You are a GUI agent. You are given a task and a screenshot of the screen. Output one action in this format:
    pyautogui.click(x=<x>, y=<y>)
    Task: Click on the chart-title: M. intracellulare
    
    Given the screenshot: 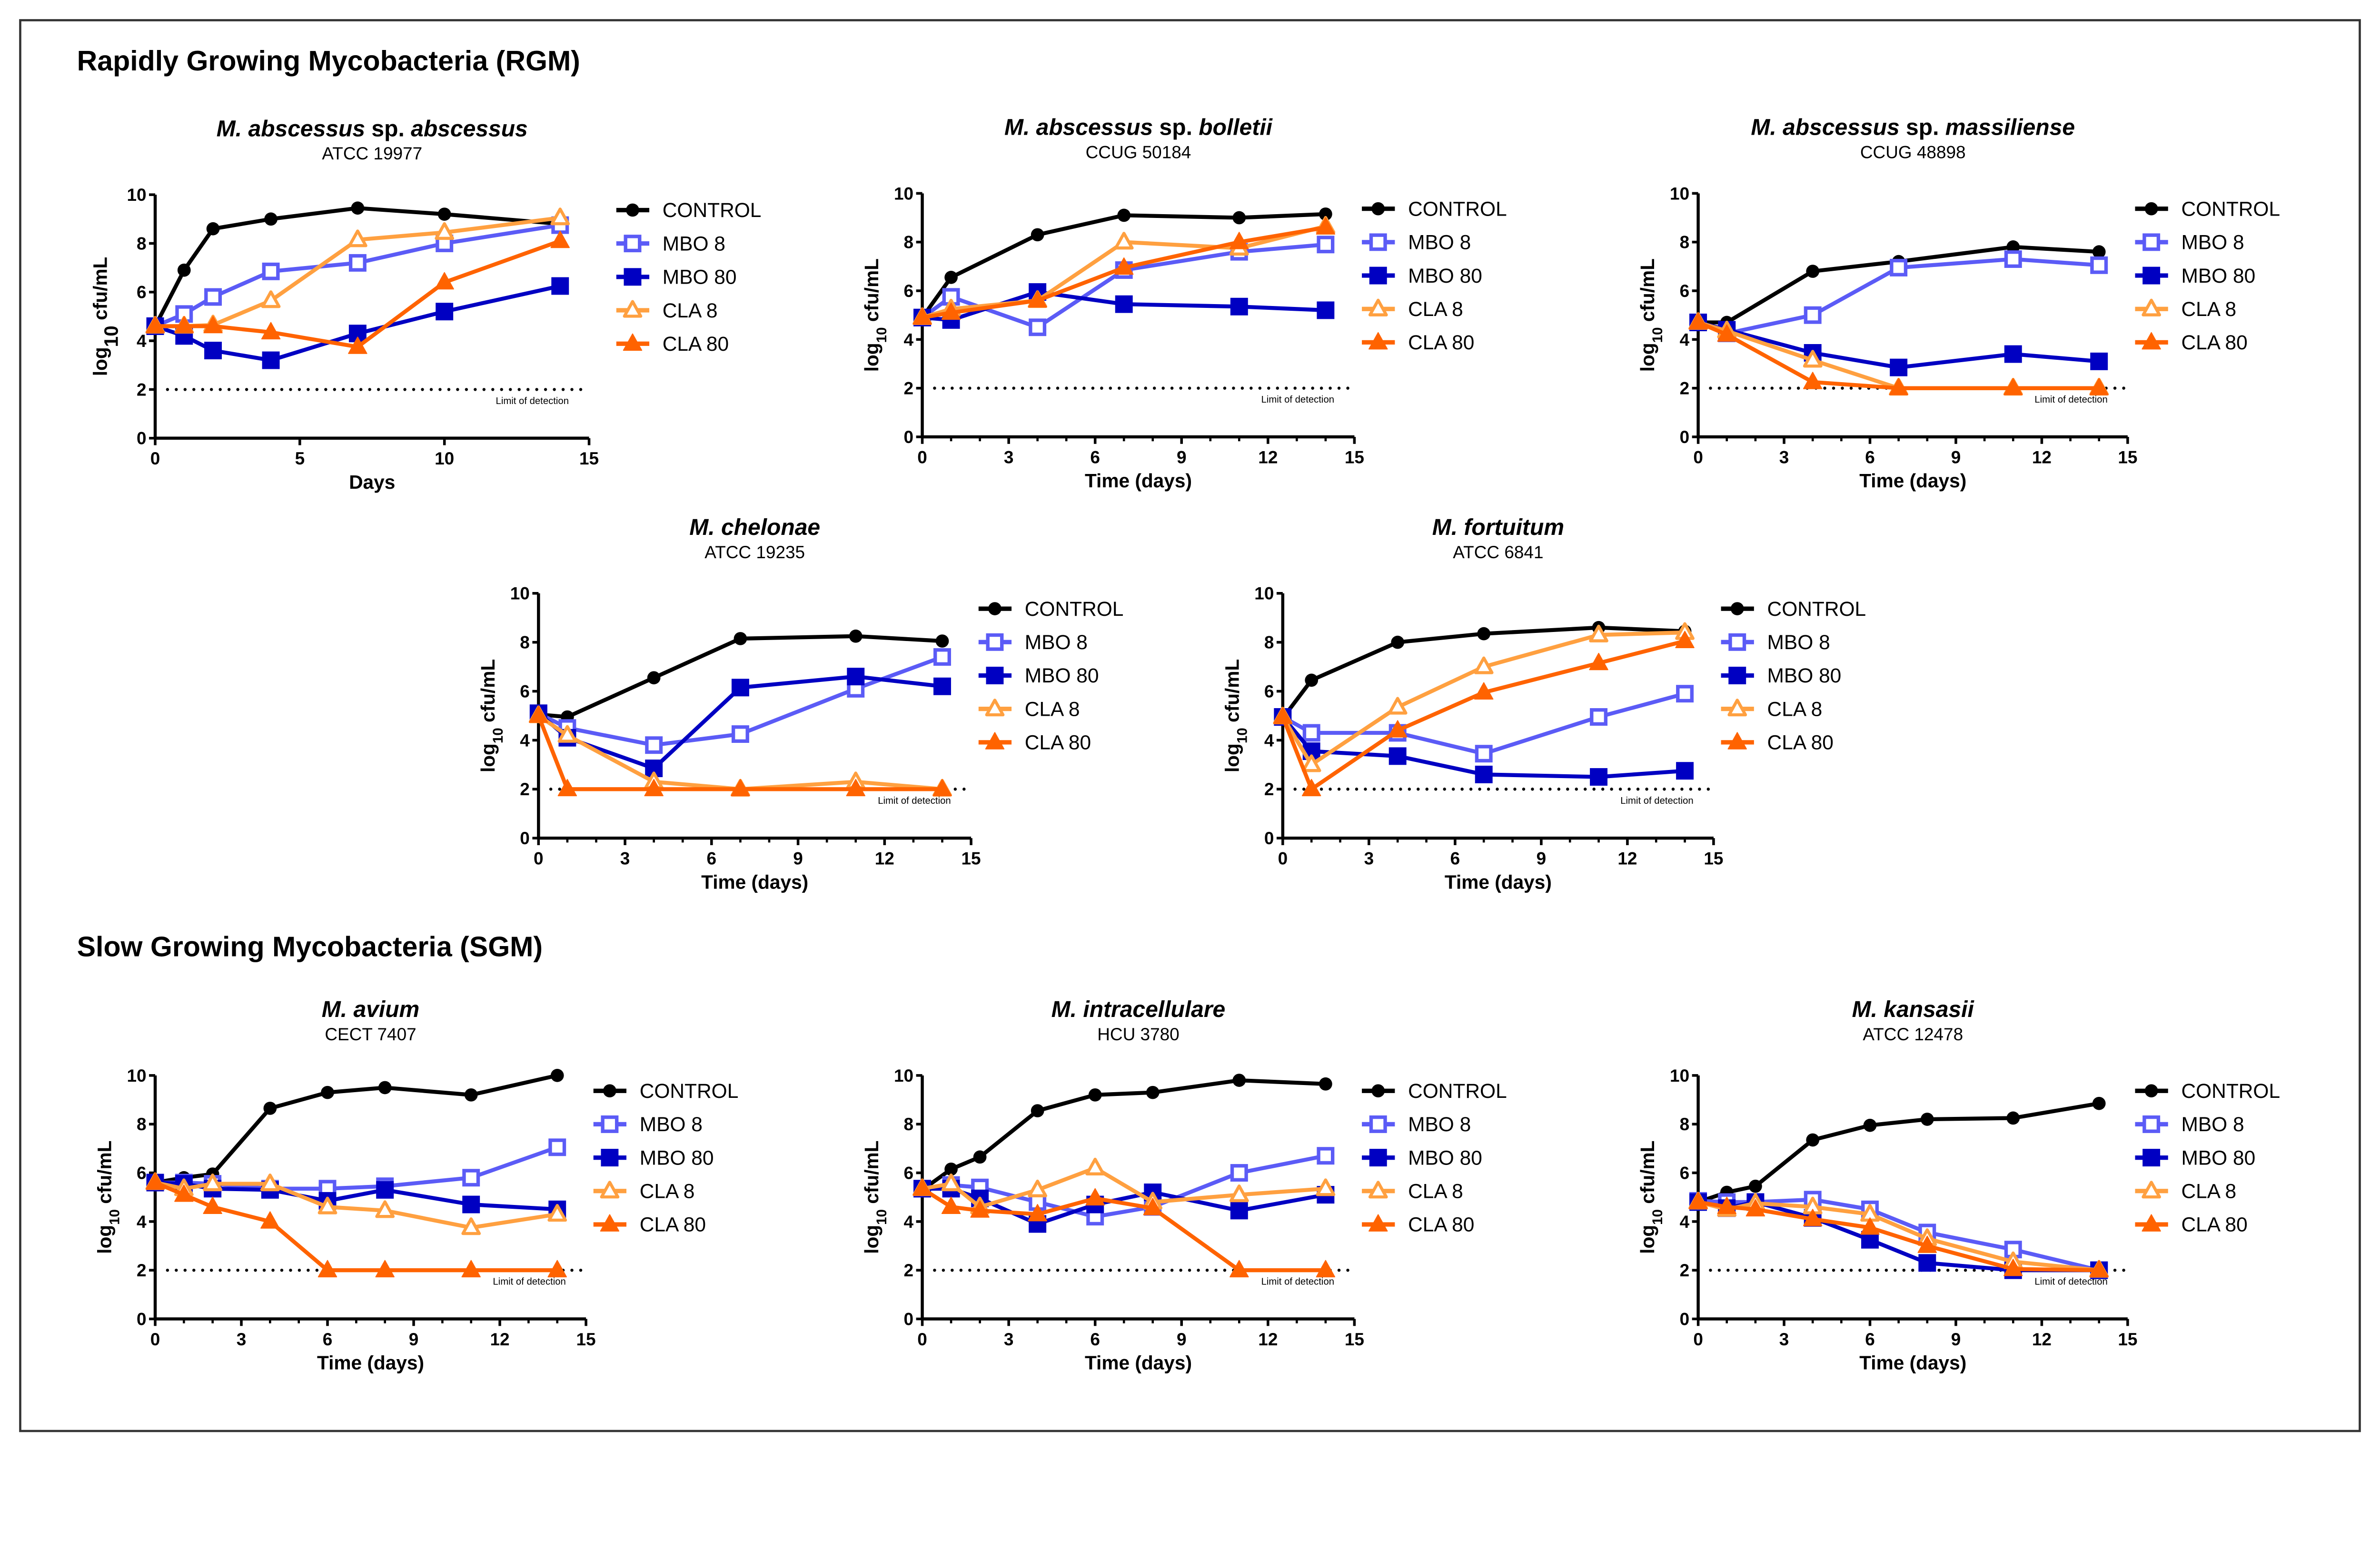 What is the action you would take?
    pyautogui.click(x=1138, y=1009)
    